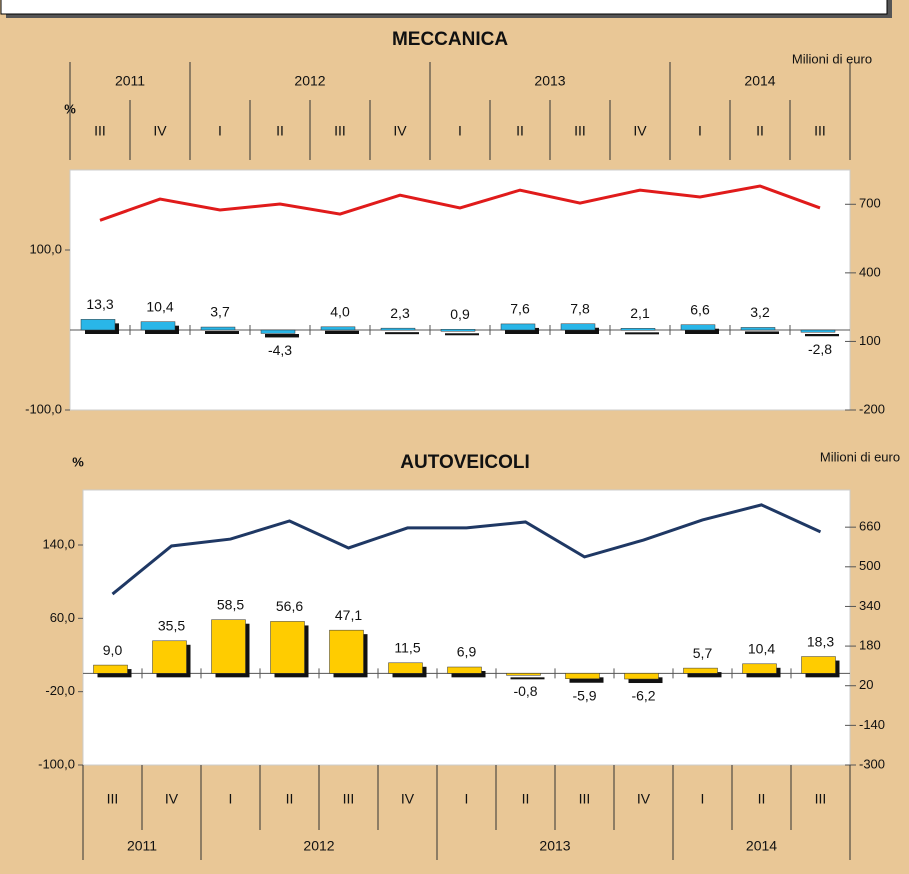  What do you see at coordinates (78, 461) in the screenshot?
I see `y-axis-label: %` at bounding box center [78, 461].